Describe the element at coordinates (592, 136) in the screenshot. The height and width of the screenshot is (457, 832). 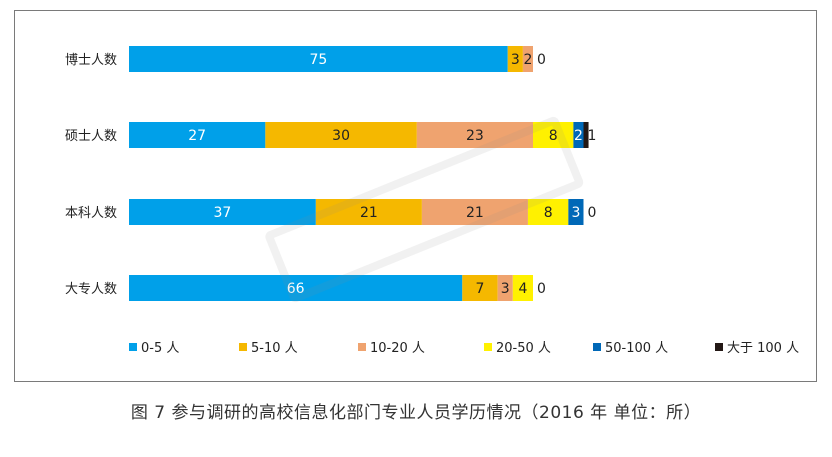
I see `data-label: 1` at that location.